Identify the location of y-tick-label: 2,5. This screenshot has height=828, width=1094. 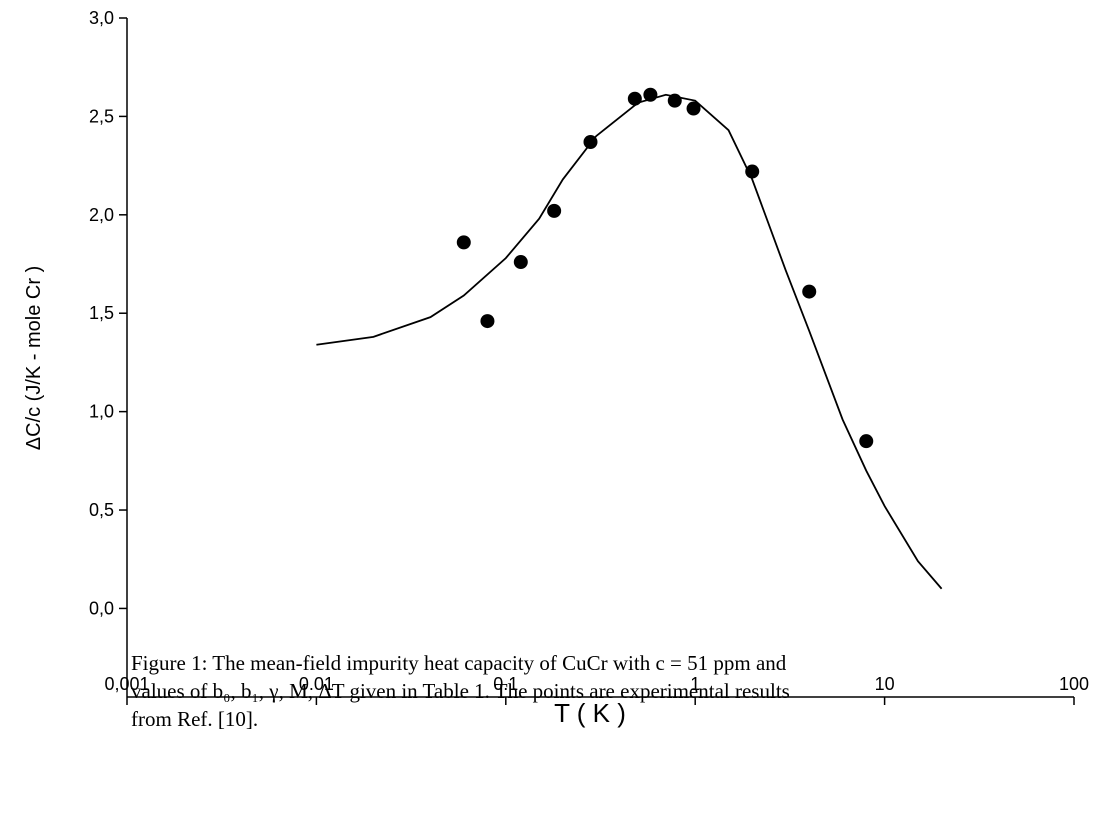
(101, 116).